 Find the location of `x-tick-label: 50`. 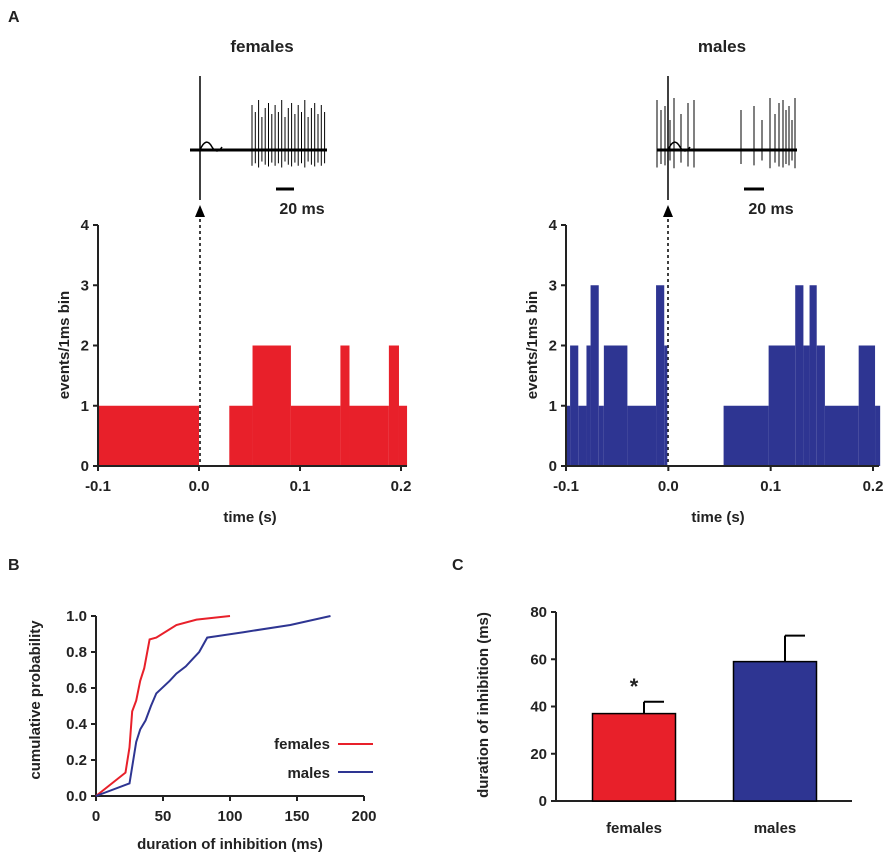

x-tick-label: 50 is located at coordinates (163, 816).